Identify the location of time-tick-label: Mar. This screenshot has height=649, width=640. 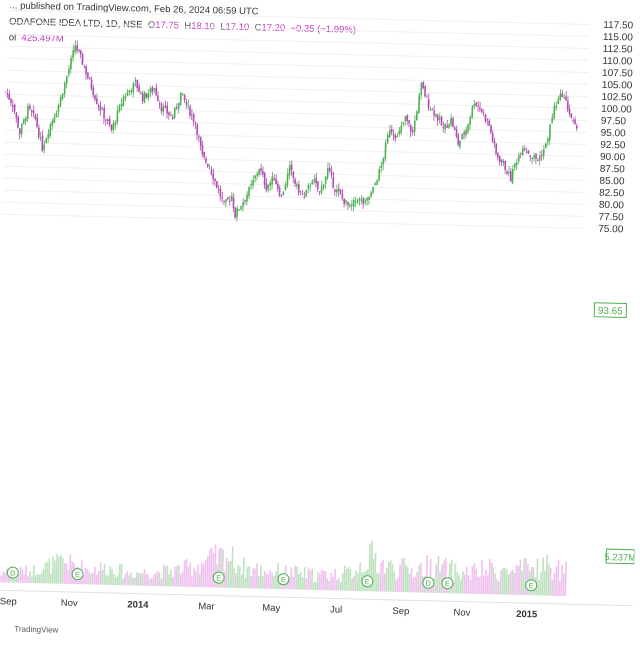
(206, 606).